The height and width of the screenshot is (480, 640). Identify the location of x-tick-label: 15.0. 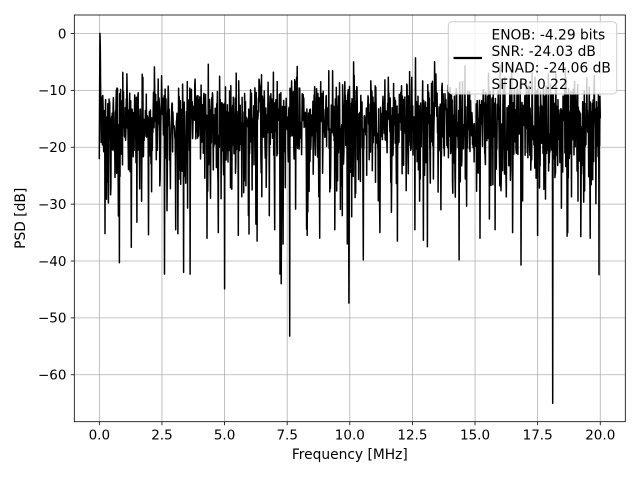
(475, 436).